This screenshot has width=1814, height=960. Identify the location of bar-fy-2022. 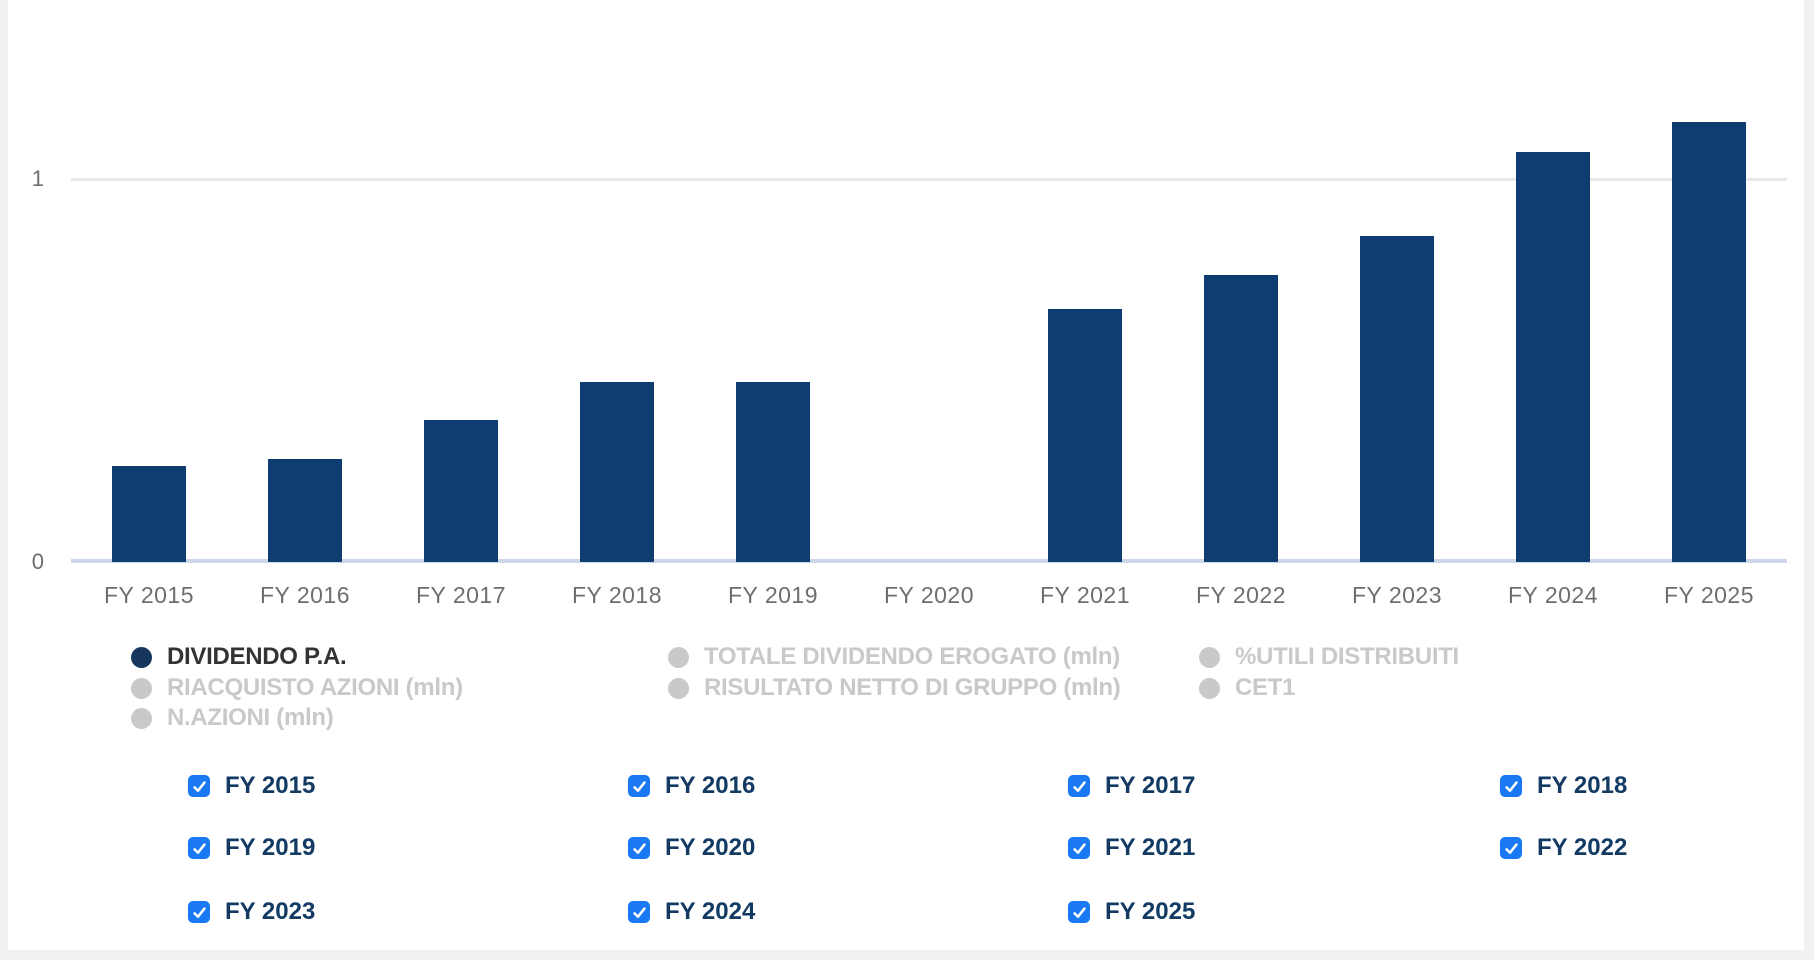
(1241, 418).